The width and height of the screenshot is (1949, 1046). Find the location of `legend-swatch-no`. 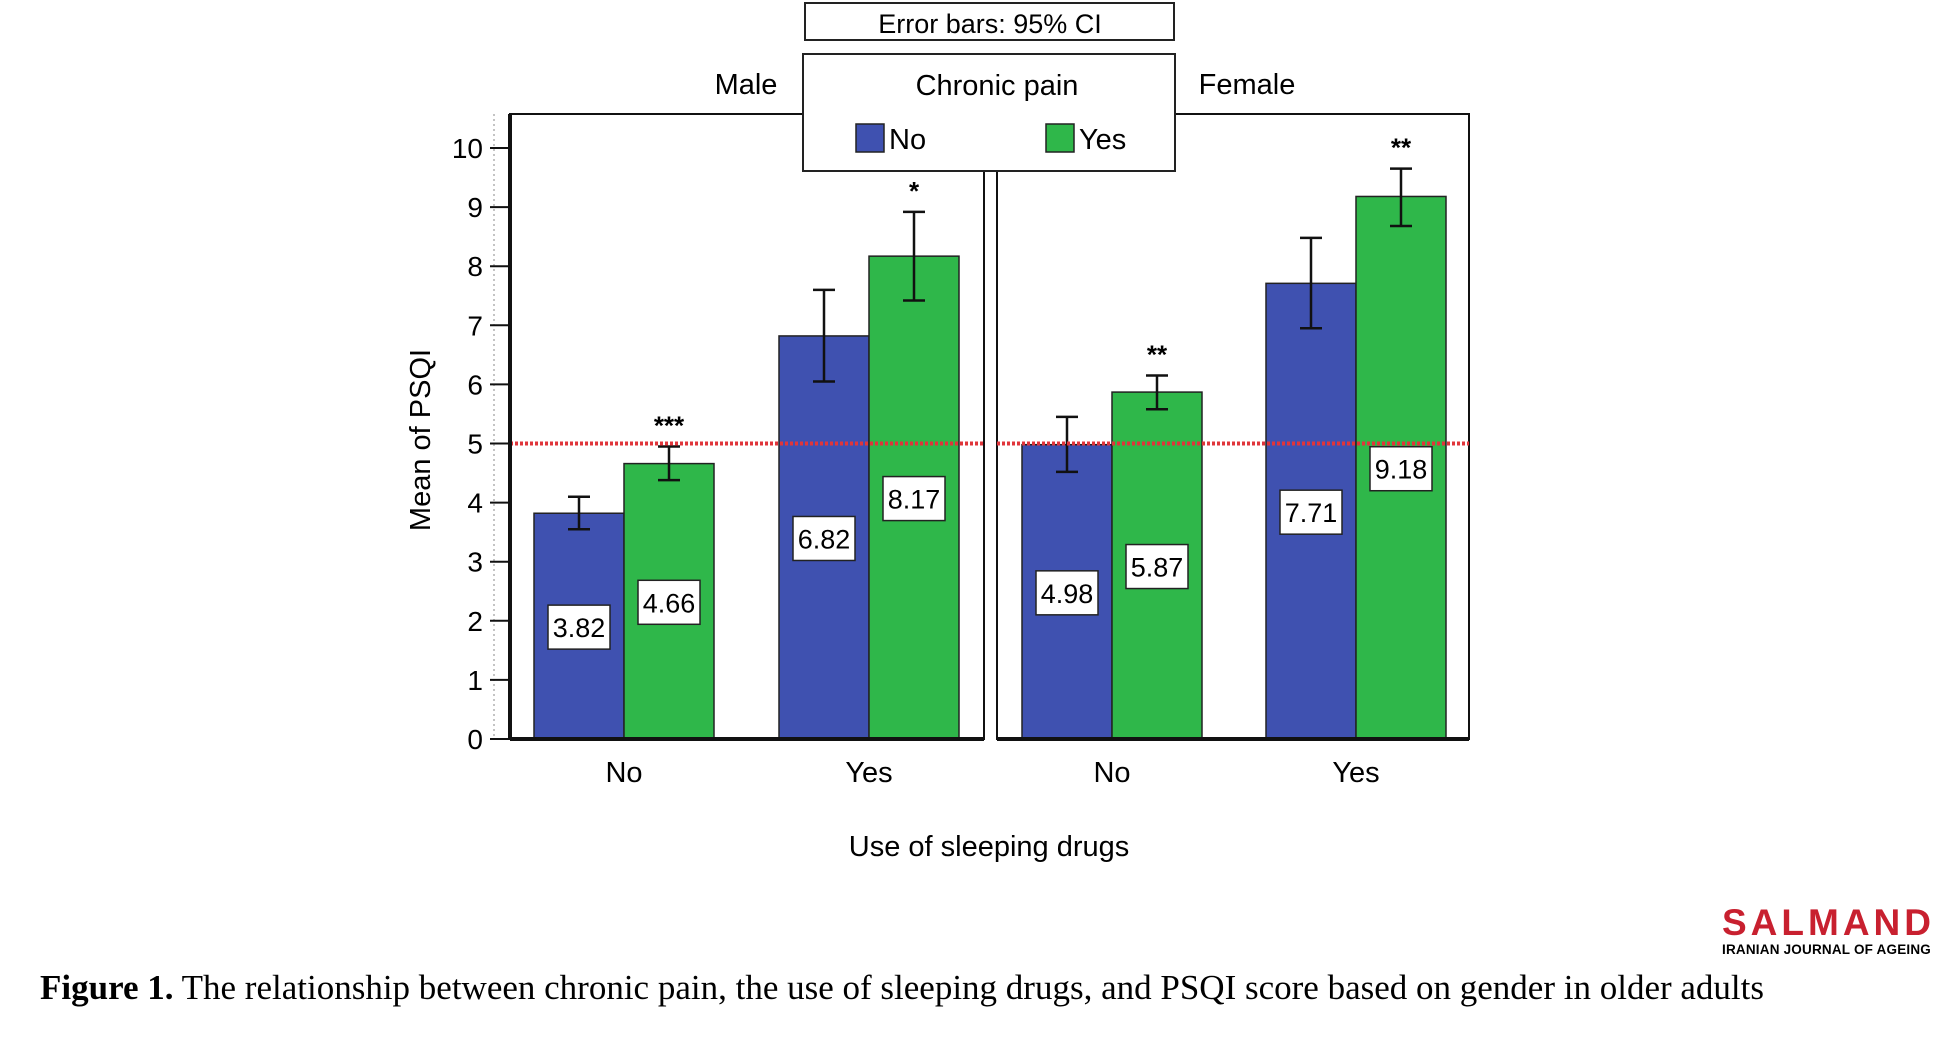

legend-swatch-no is located at coordinates (870, 138).